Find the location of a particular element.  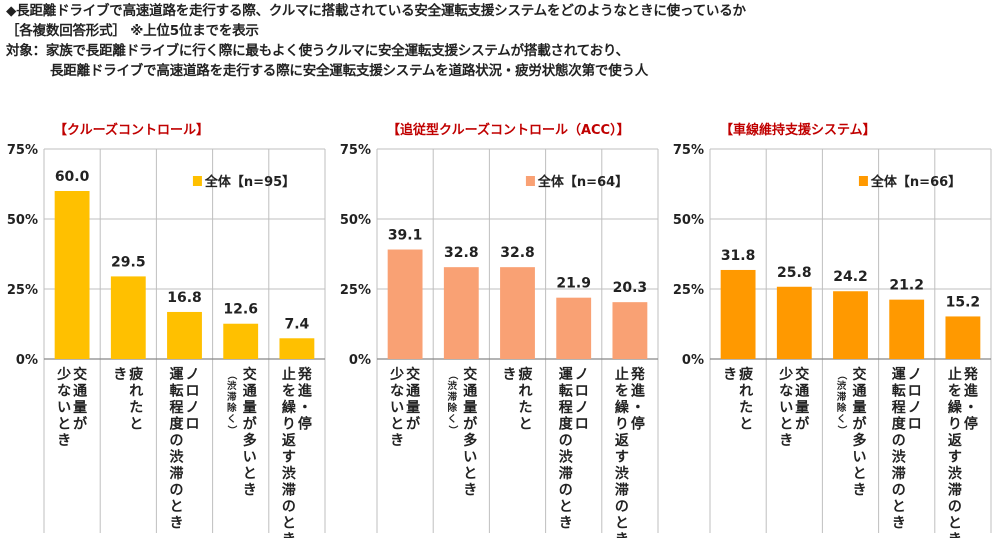

category-label-char: 量 is located at coordinates (413, 408).